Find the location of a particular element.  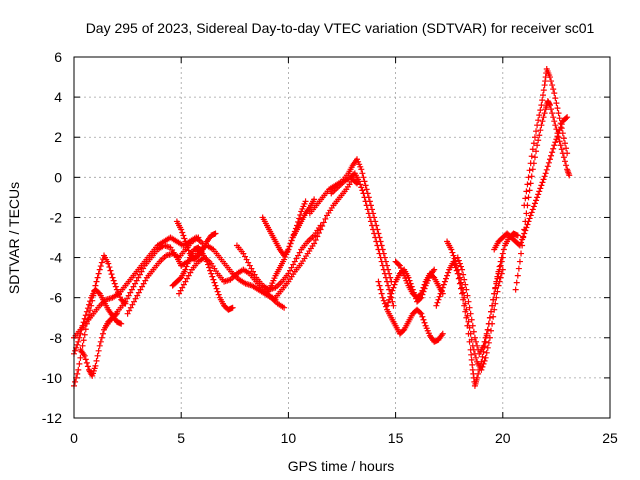

x-tick-label: 20 is located at coordinates (503, 438).